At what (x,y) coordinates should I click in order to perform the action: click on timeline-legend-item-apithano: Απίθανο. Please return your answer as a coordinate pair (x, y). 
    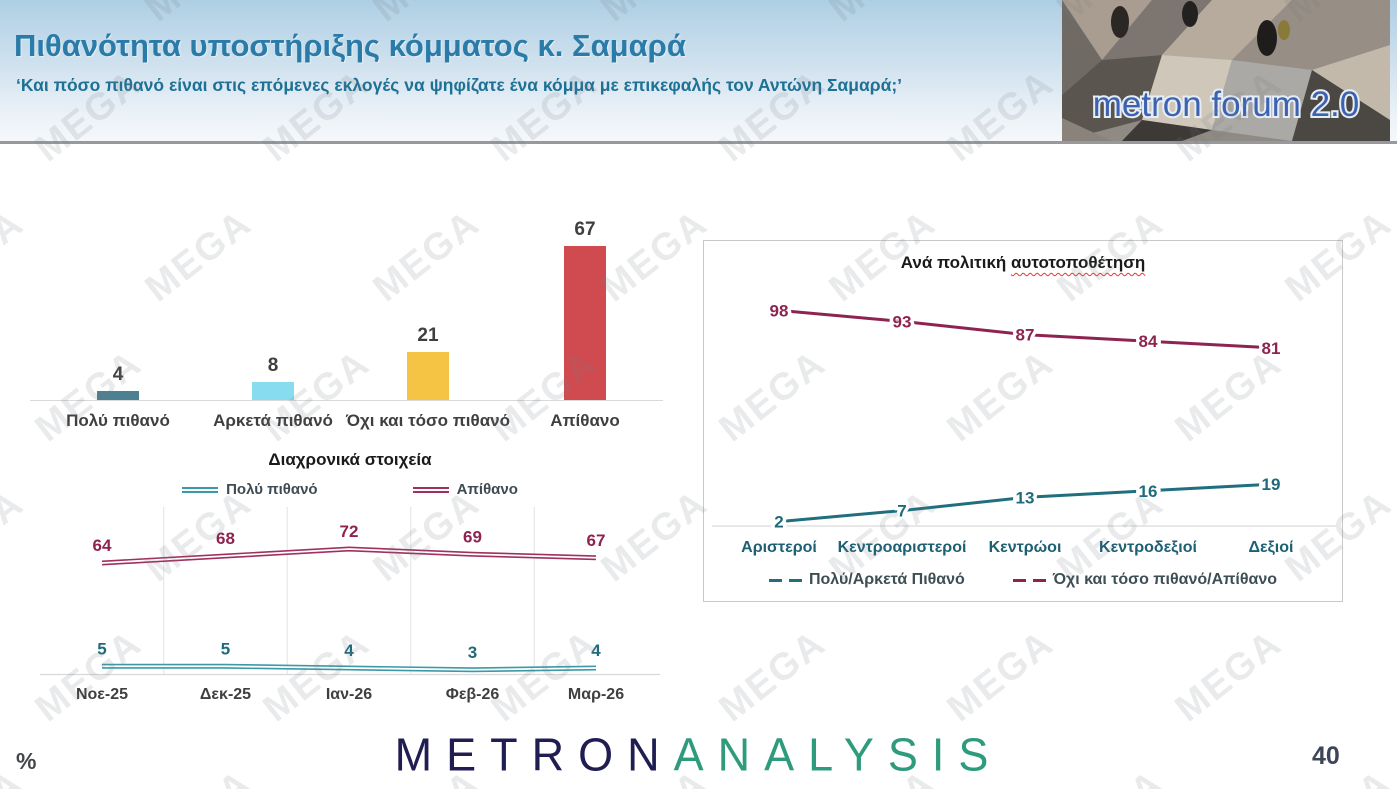
    Looking at the image, I should click on (465, 489).